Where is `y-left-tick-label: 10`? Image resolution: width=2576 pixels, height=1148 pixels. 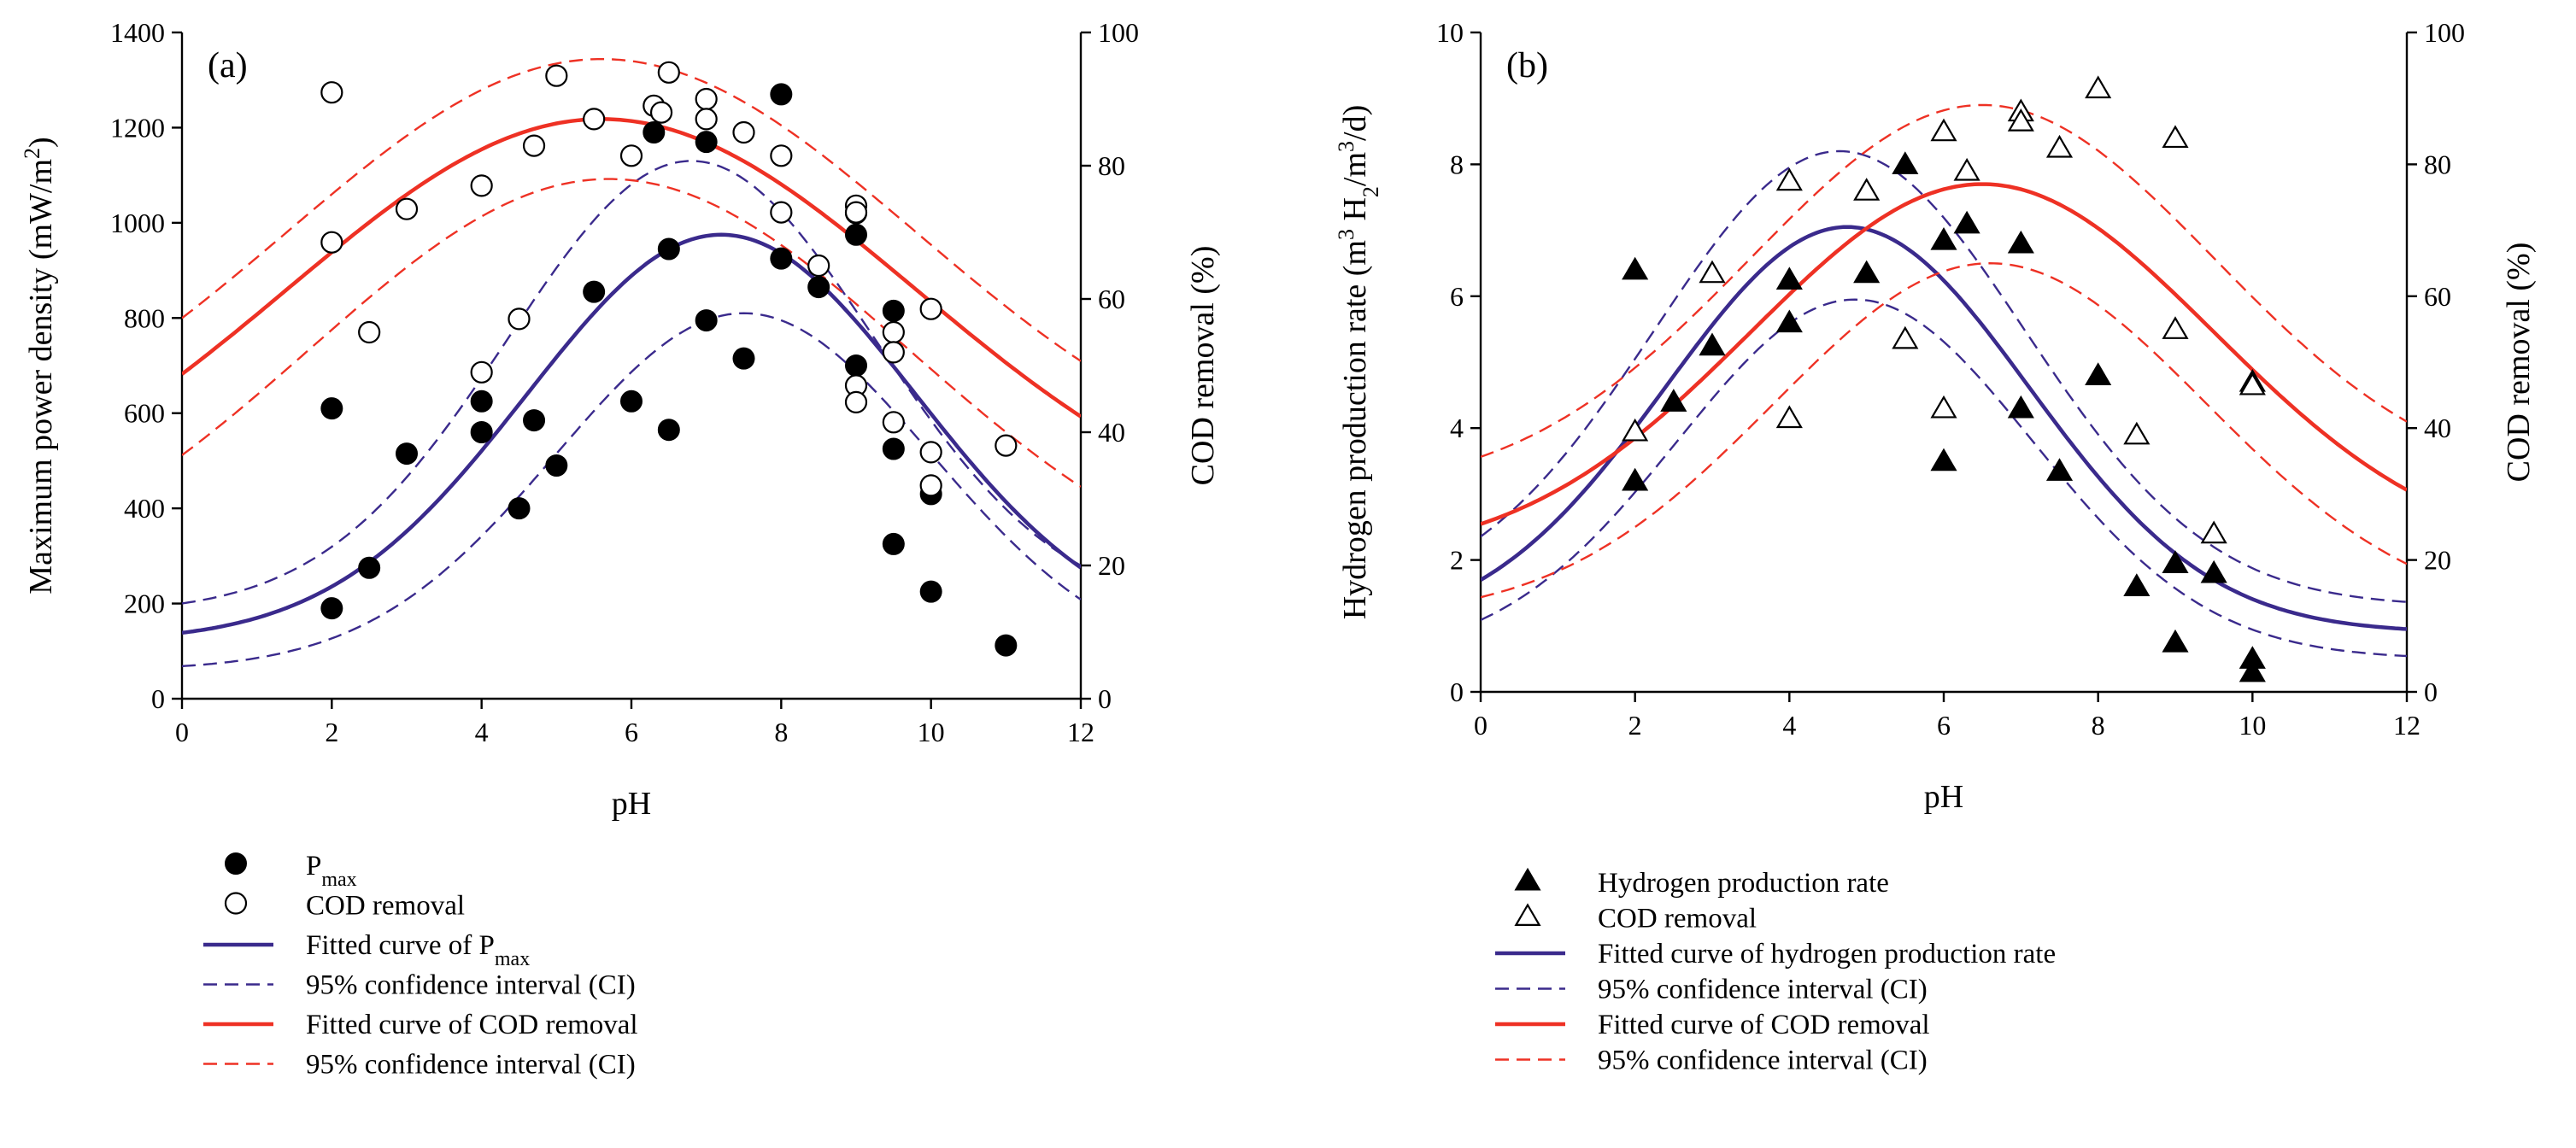 y-left-tick-label: 10 is located at coordinates (1450, 32).